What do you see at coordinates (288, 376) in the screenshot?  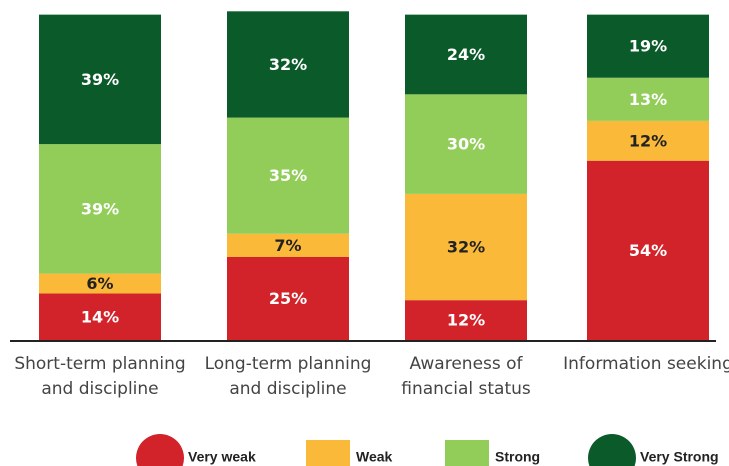 I see `category-label: Long-term planning and discipline` at bounding box center [288, 376].